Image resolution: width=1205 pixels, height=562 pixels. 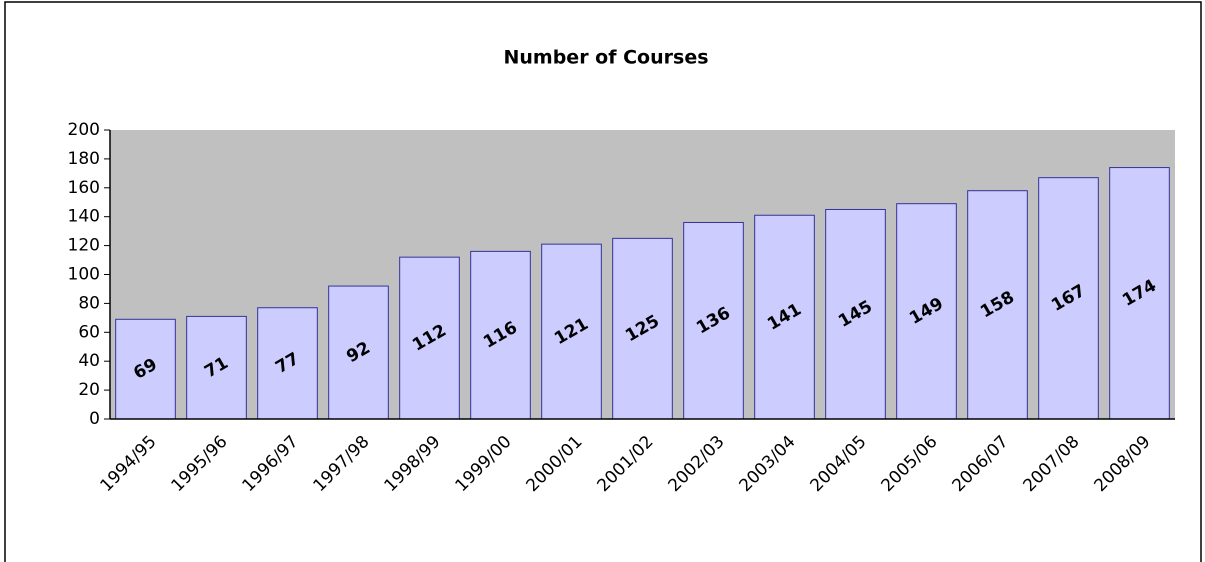 What do you see at coordinates (84, 188) in the screenshot?
I see `y-tick-label: 160` at bounding box center [84, 188].